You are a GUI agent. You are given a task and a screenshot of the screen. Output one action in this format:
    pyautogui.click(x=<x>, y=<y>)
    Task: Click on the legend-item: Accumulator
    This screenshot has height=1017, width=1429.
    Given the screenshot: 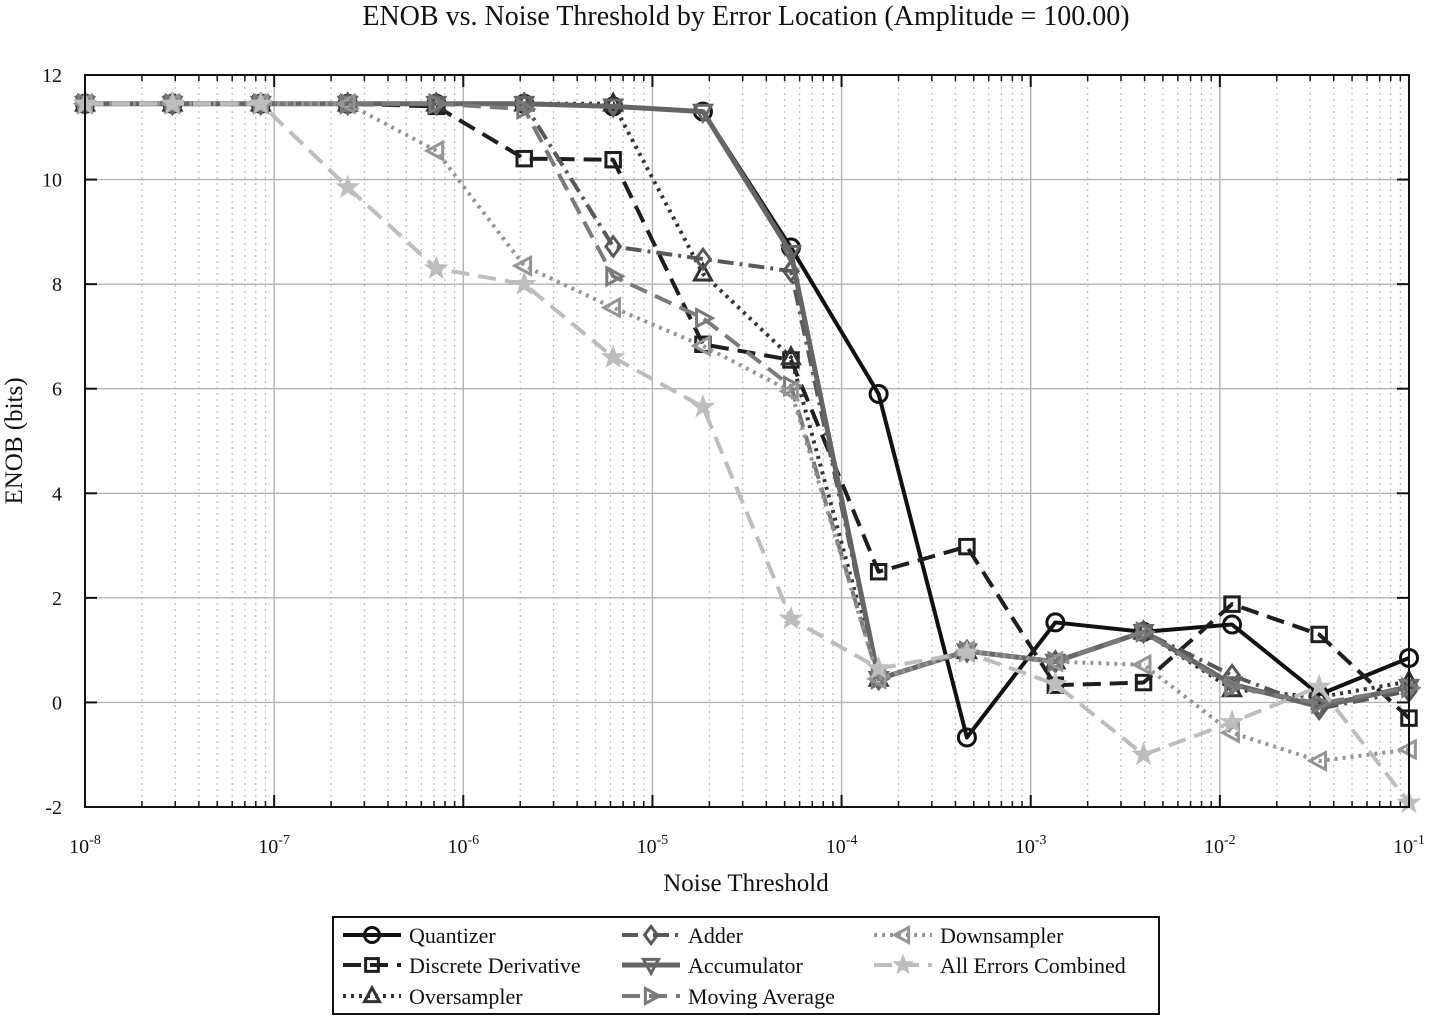 What is the action you would take?
    pyautogui.click(x=713, y=965)
    